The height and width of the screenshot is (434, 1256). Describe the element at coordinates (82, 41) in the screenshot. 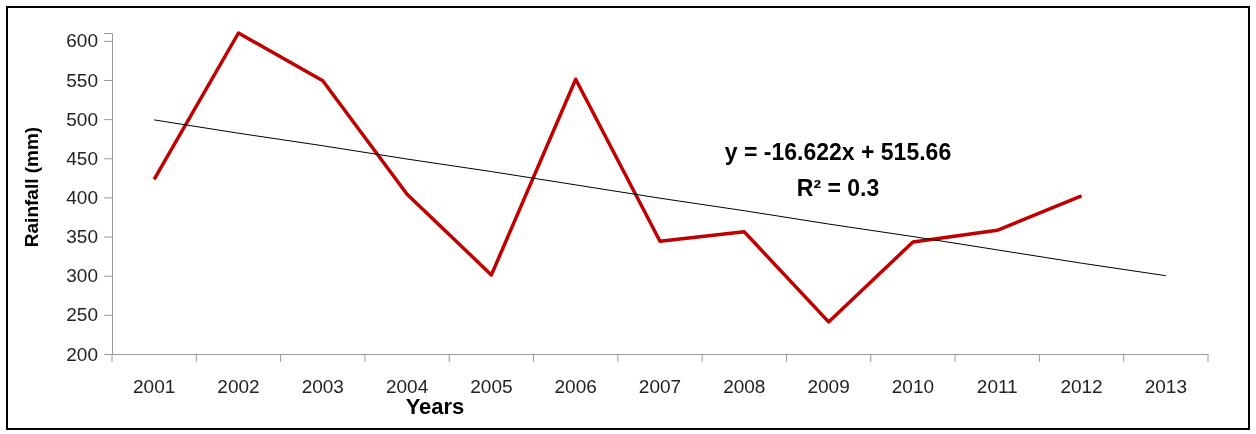

I see `y-tick-label: 600` at that location.